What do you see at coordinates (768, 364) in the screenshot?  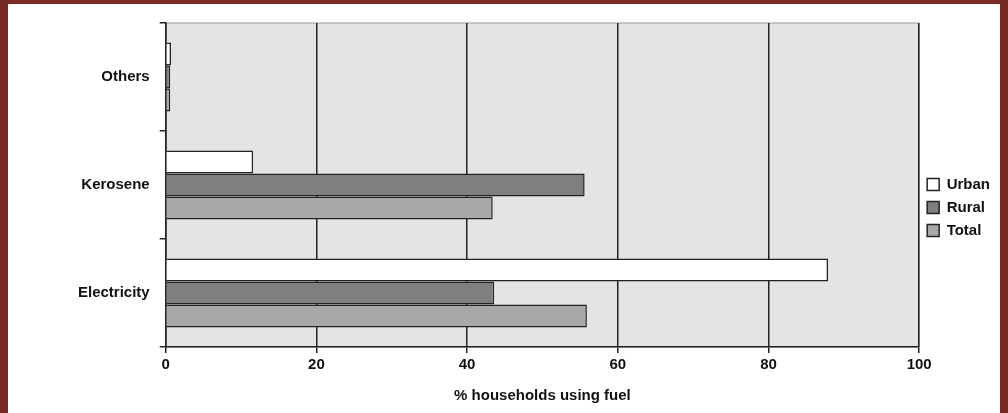 I see `x-tick-label: 80` at bounding box center [768, 364].